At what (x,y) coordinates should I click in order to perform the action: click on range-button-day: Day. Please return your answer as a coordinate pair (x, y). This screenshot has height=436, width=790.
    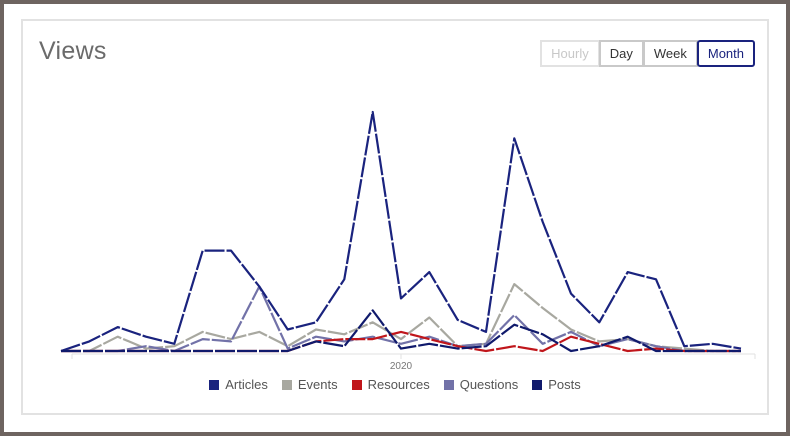
    Looking at the image, I should click on (621, 53).